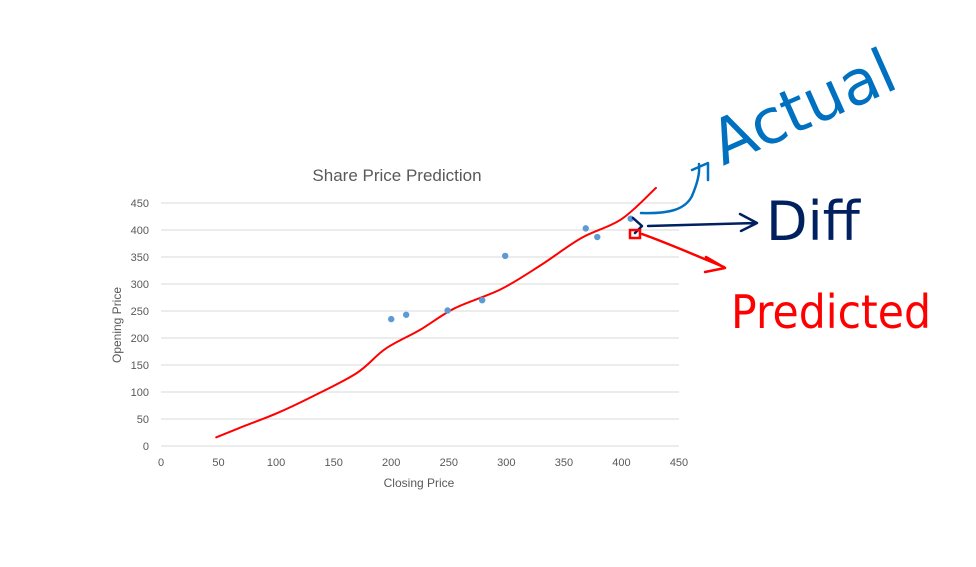 This screenshot has width=976, height=567. I want to click on y-tick-label: 0, so click(146, 447).